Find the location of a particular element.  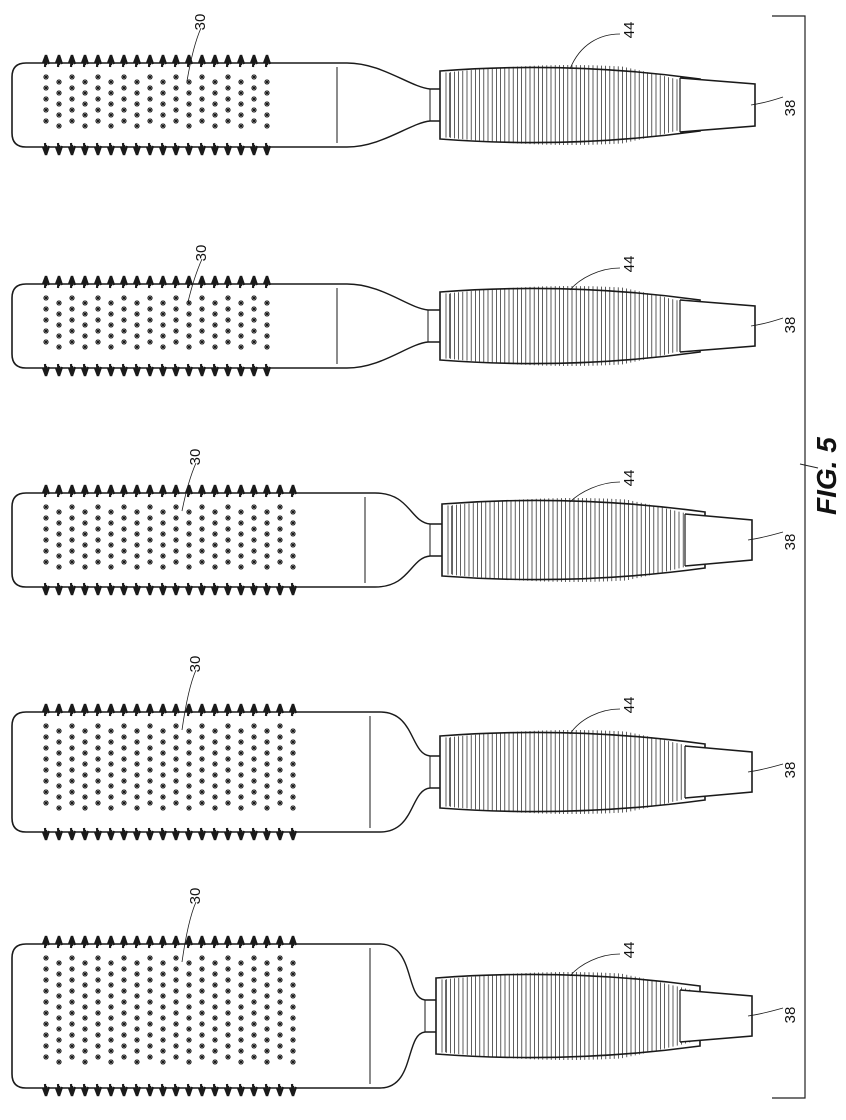

brush-3: 30 44 38 is located at coordinates (405, 522).